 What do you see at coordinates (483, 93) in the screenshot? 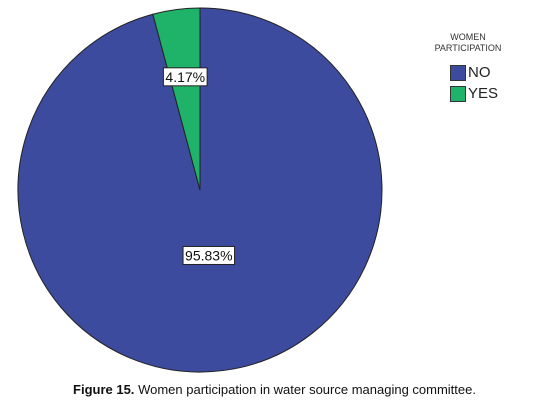
I see `legend-label: YES` at bounding box center [483, 93].